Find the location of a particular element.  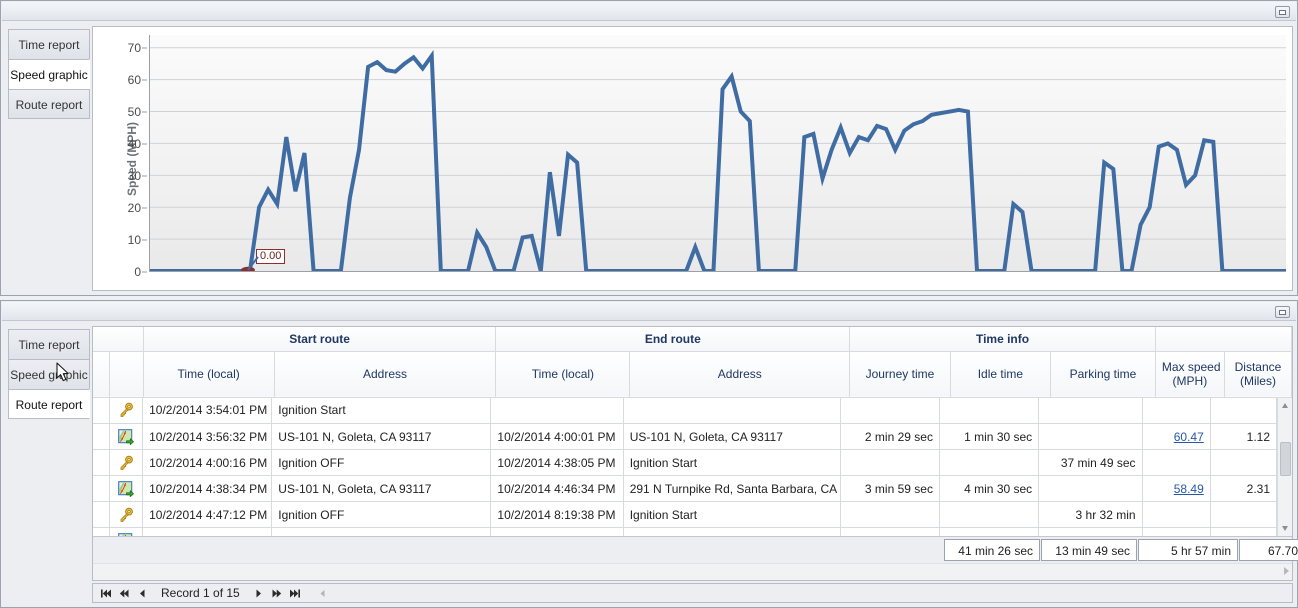

restore-icon is located at coordinates (1282, 312).